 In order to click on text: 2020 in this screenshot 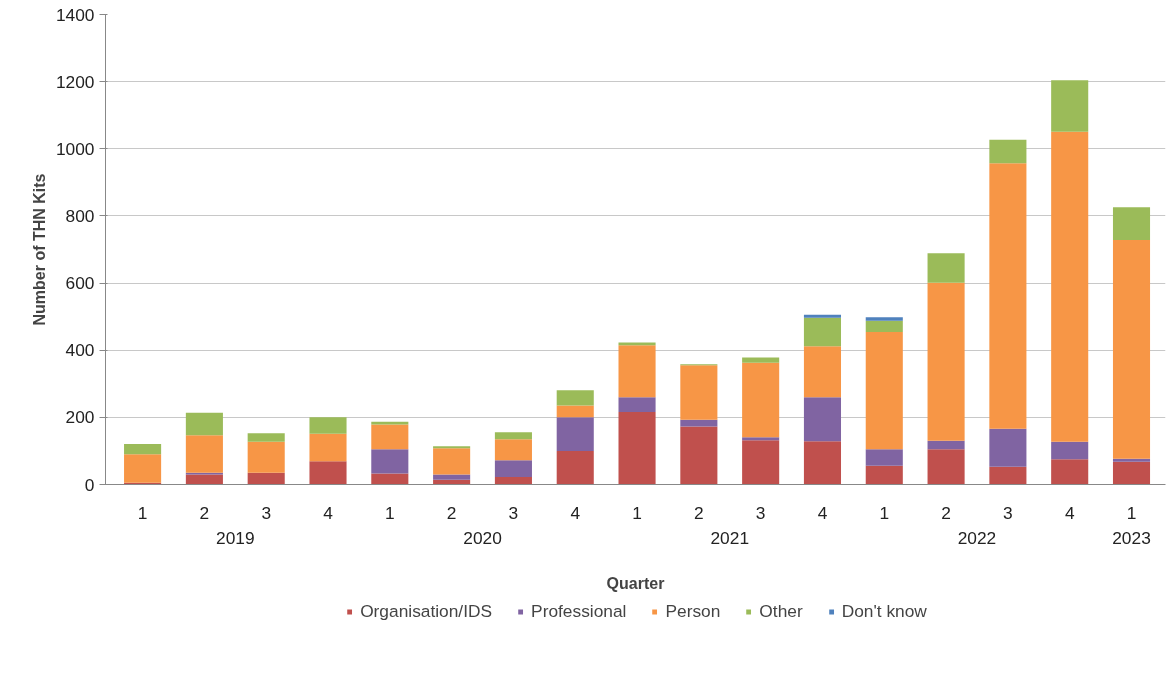, I will do `click(482, 537)`.